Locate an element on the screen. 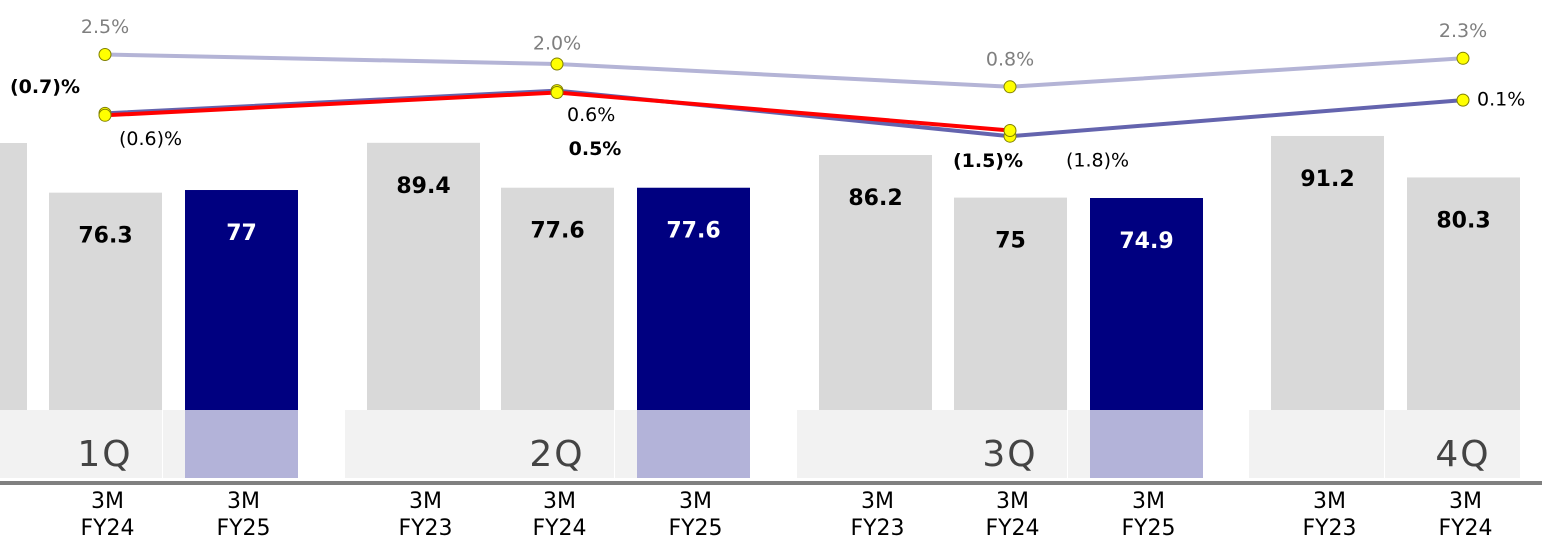 The image size is (1542, 551). point-label: (1.5)% is located at coordinates (988, 161).